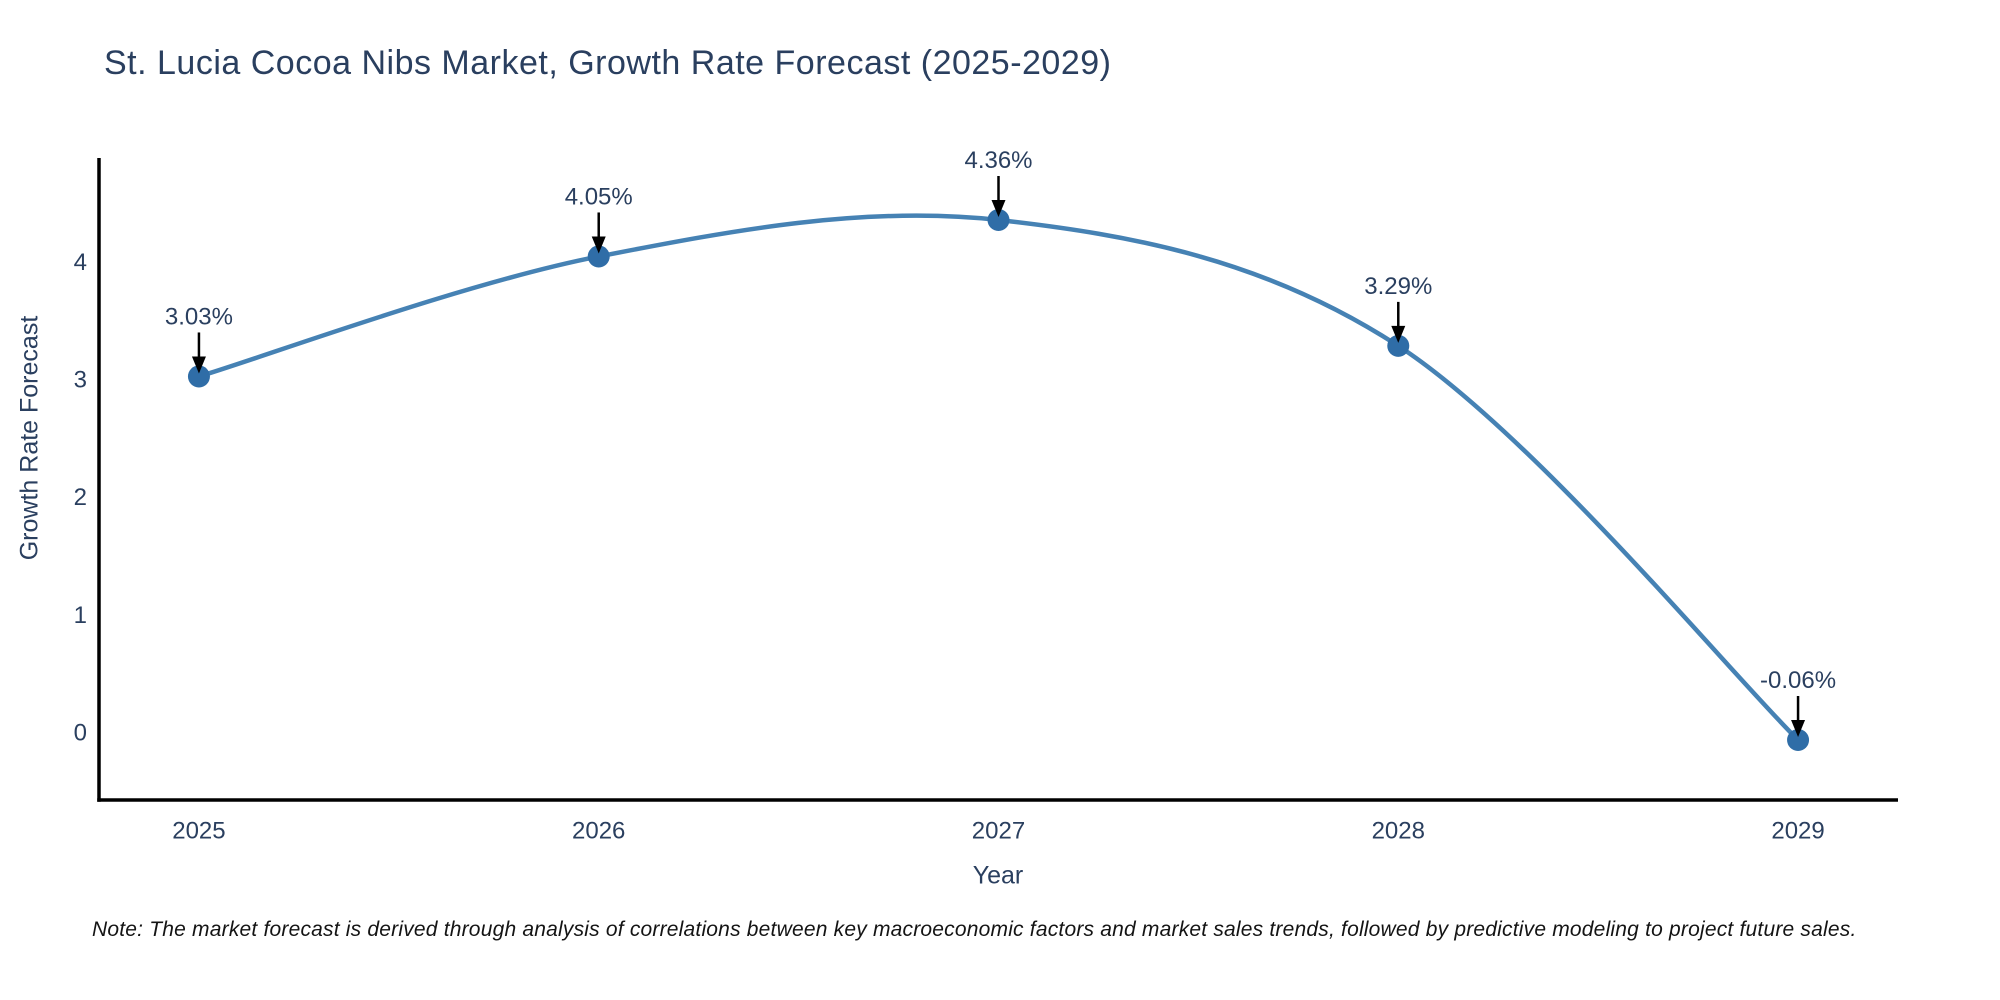  Describe the element at coordinates (1798, 680) in the screenshot. I see `annotation-label: -0.06%` at that location.